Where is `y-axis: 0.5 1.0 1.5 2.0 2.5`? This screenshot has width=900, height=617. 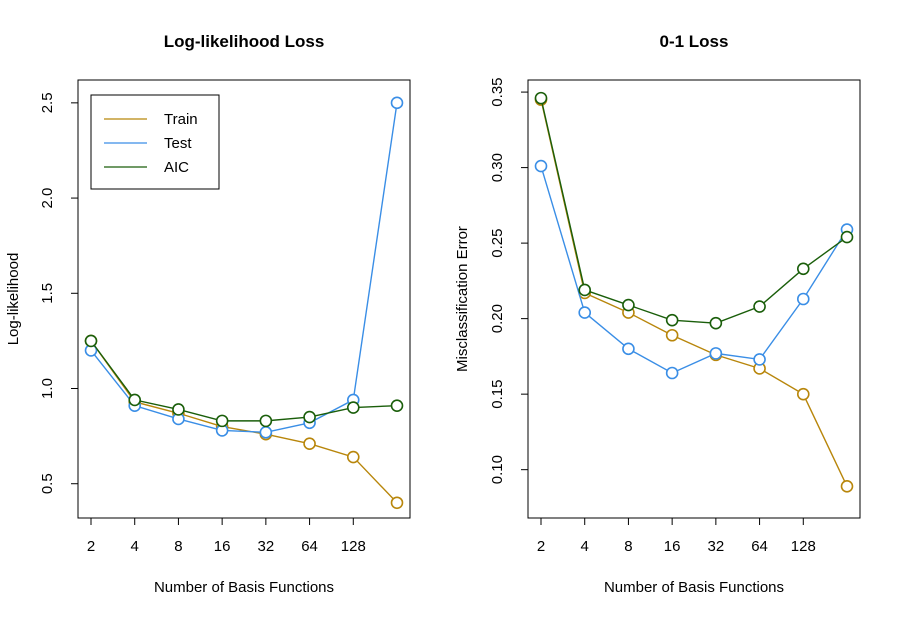 y-axis: 0.5 1.0 1.5 2.0 2.5 is located at coordinates (58, 293).